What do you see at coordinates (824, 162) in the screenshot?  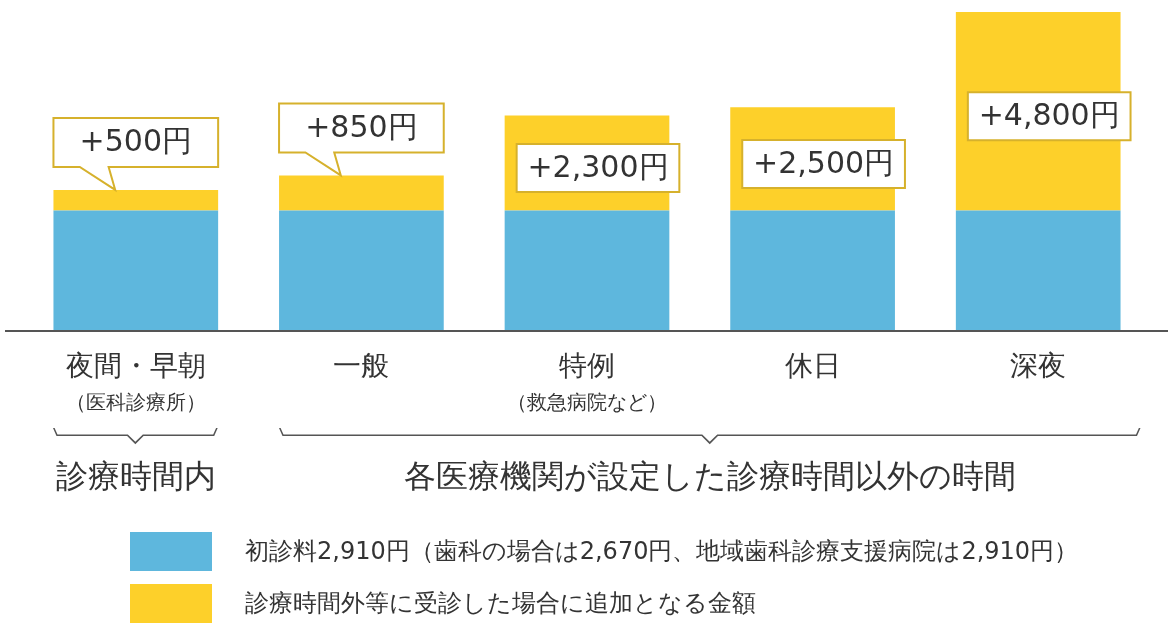 I see `data-label: +2,500円` at bounding box center [824, 162].